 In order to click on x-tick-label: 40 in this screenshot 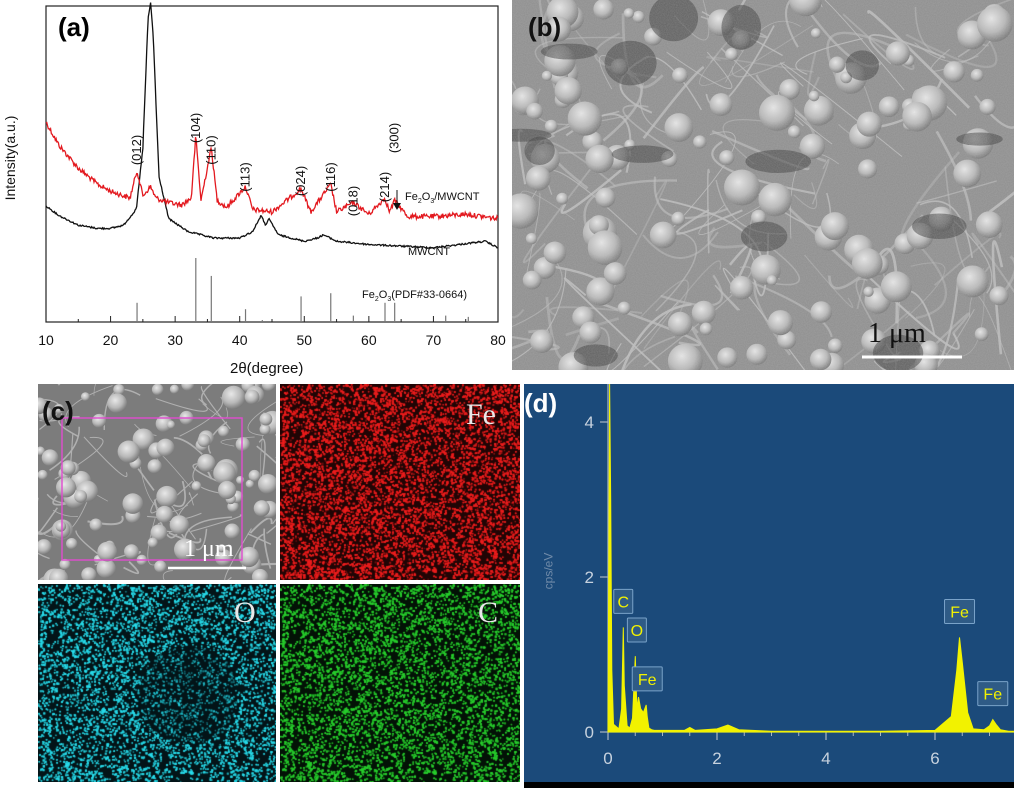, I will do `click(239, 340)`.